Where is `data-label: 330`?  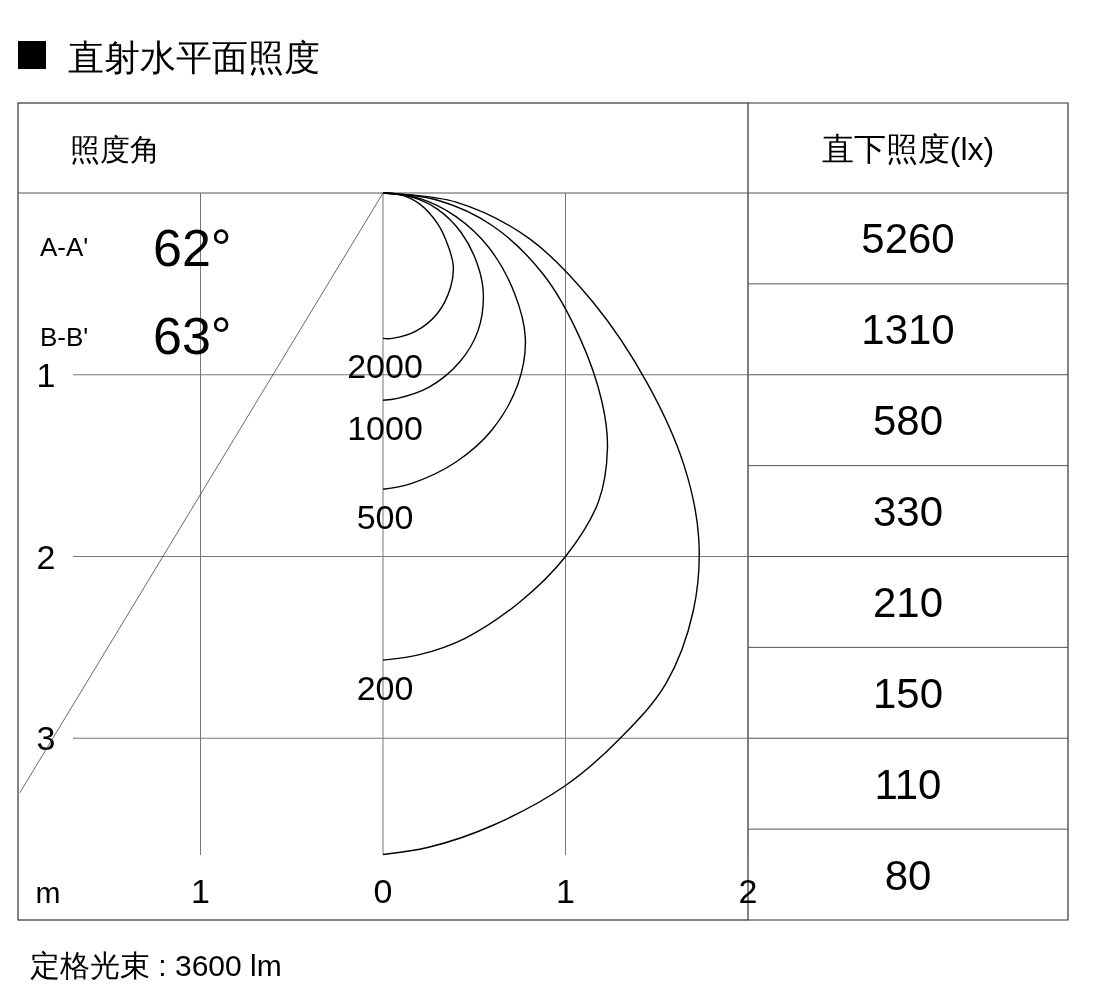 data-label: 330 is located at coordinates (908, 512).